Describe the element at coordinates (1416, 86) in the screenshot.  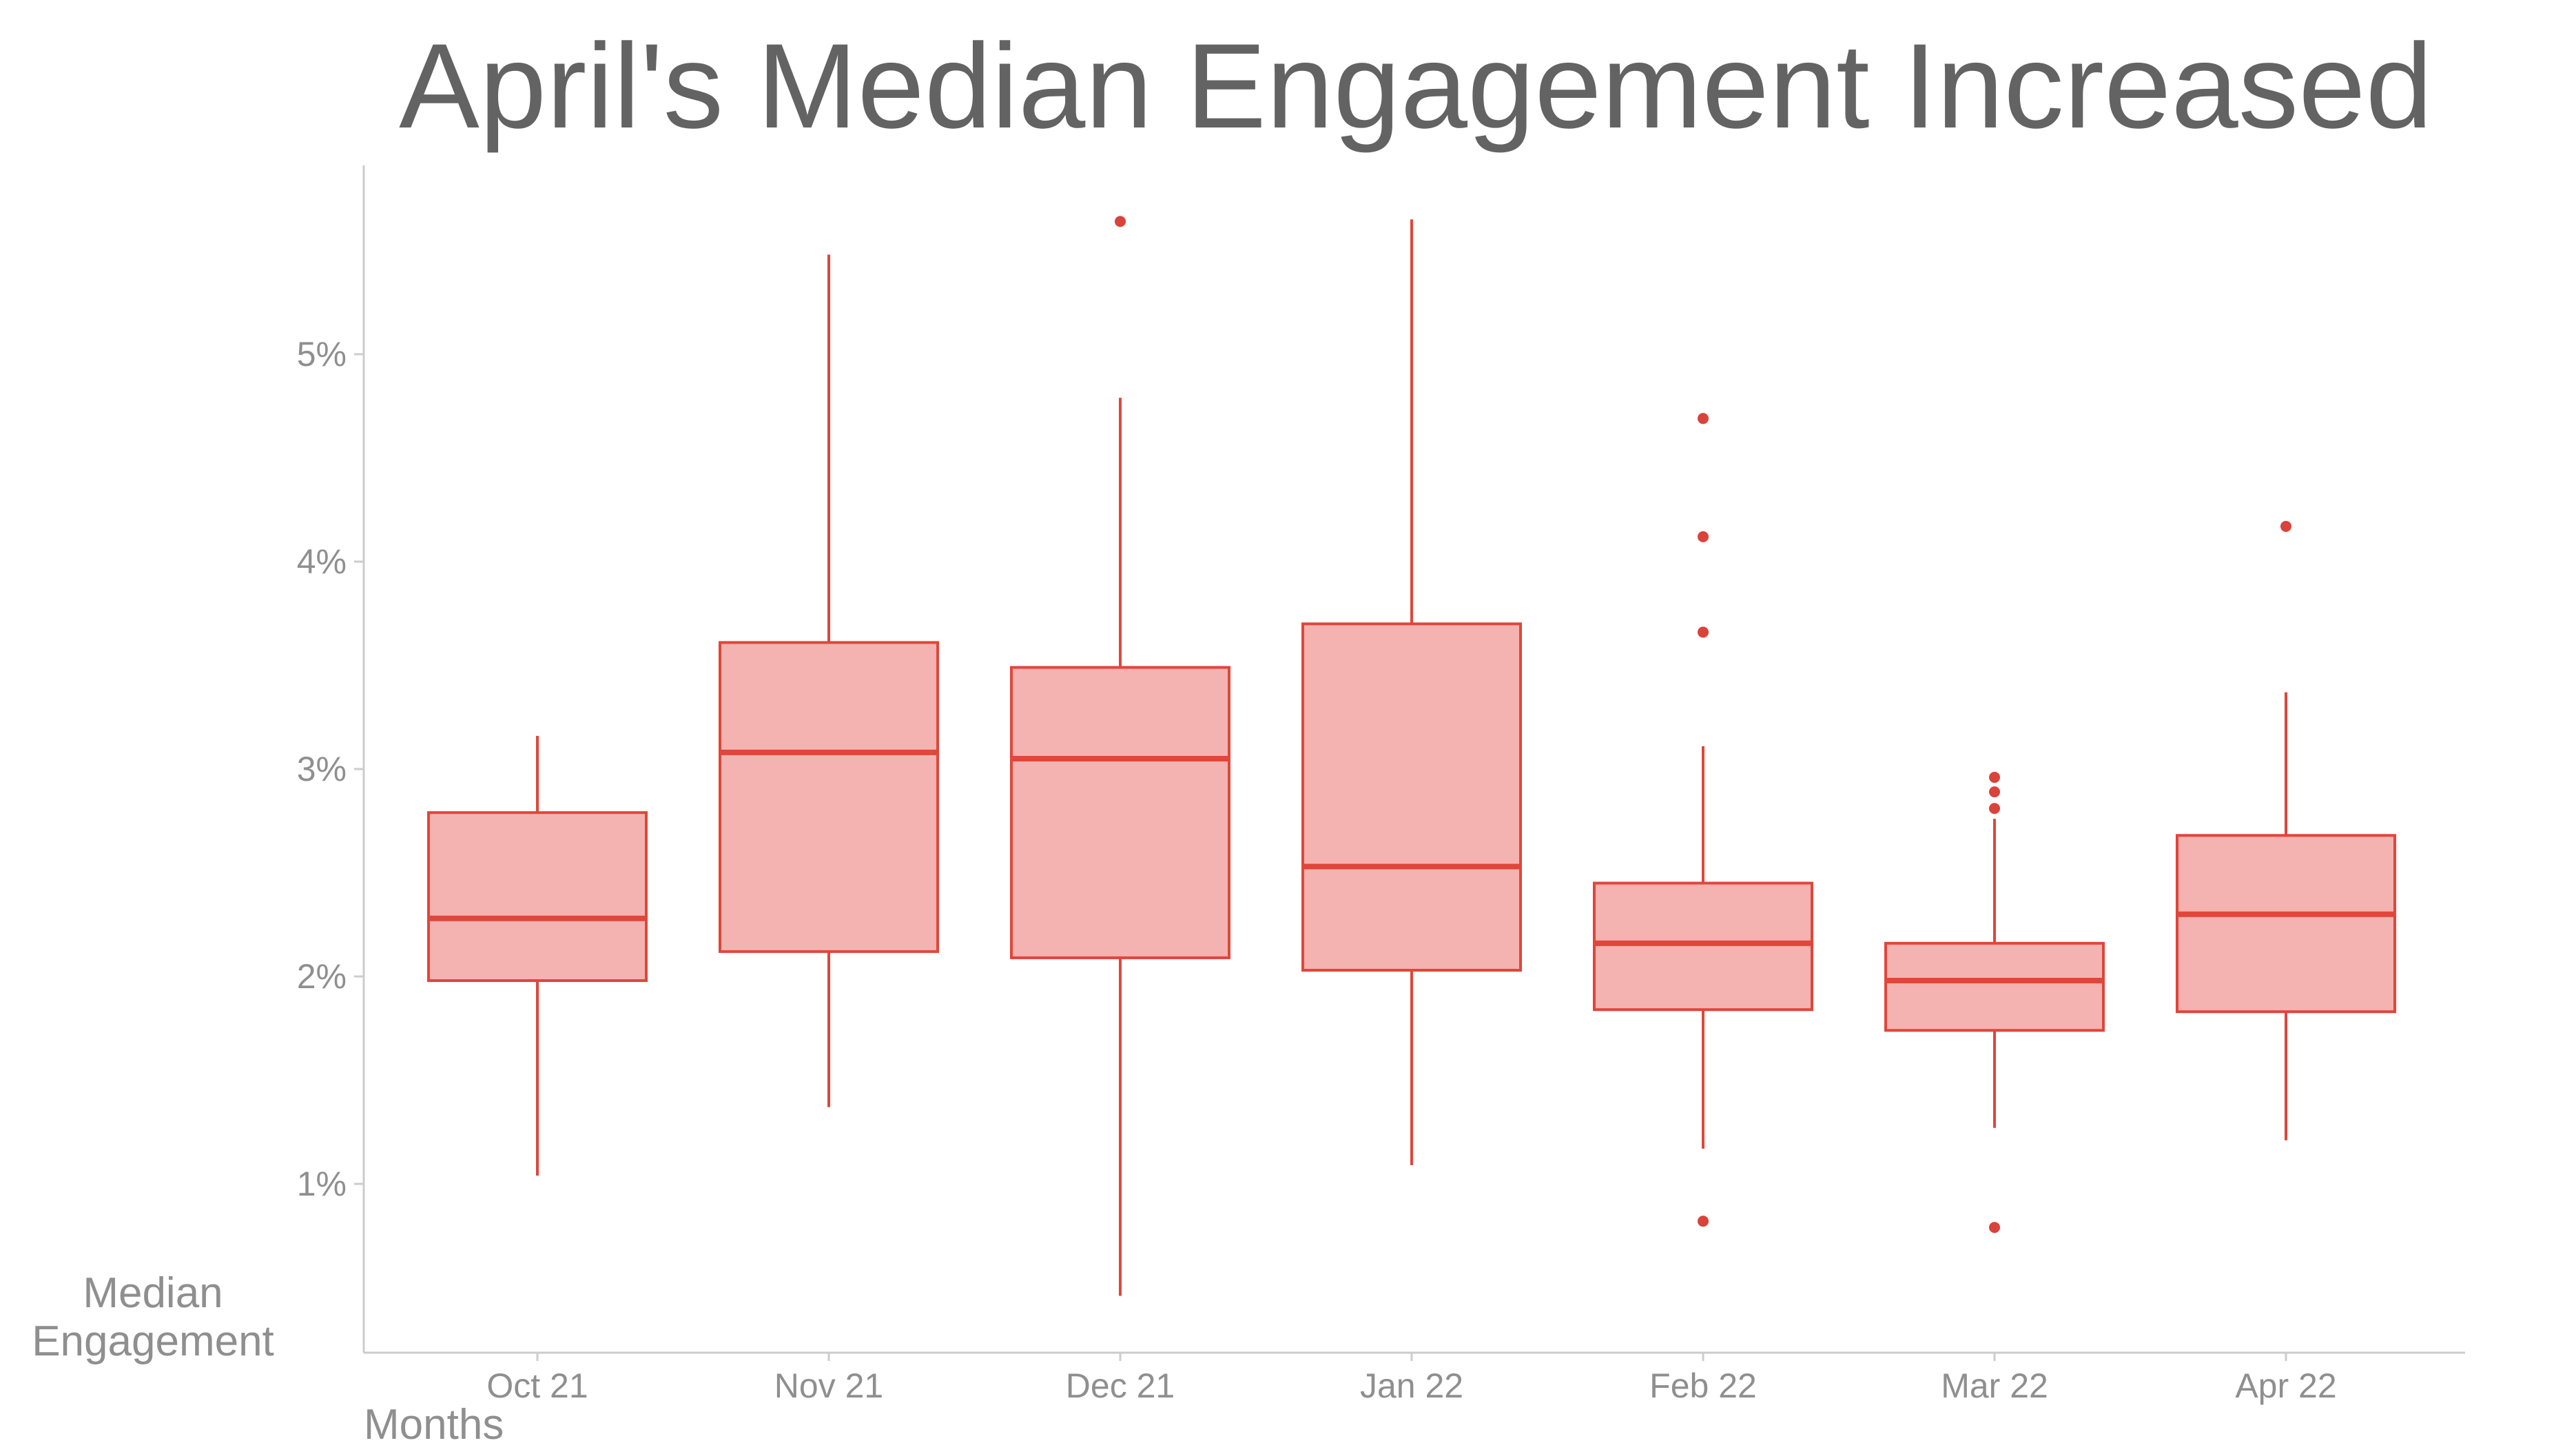
I see `chart-title: April's Median Engagement Increased` at that location.